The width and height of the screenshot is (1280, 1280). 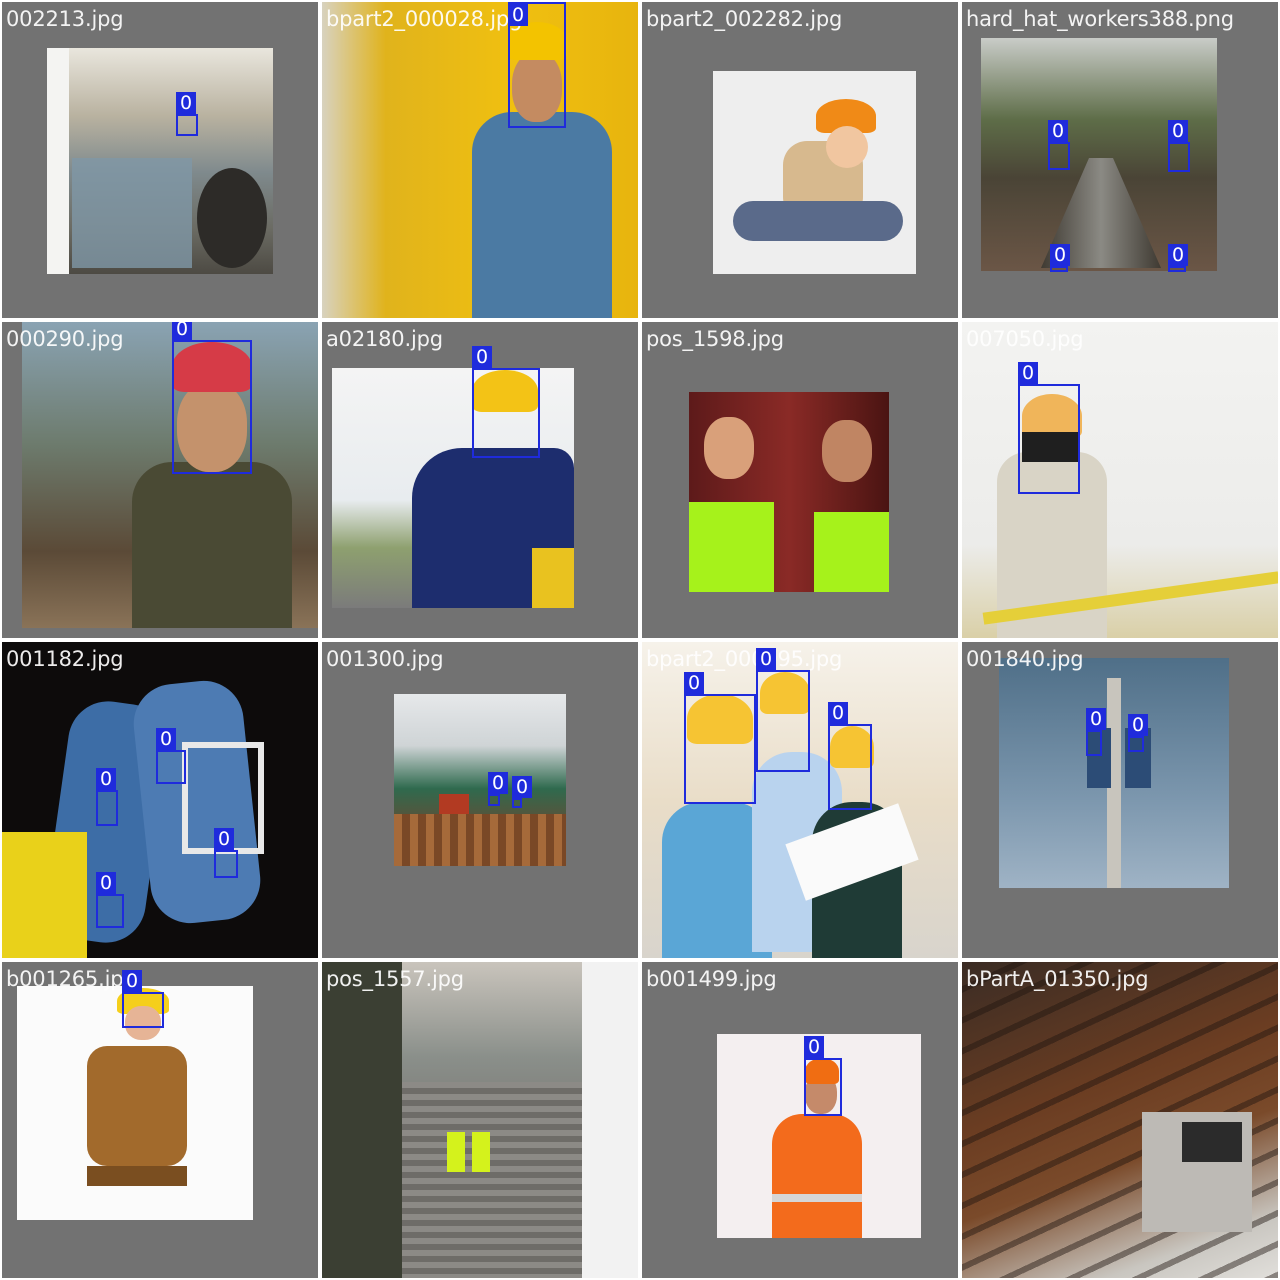 I want to click on image-filename: bpart2_000028.jpg, so click(x=424, y=19).